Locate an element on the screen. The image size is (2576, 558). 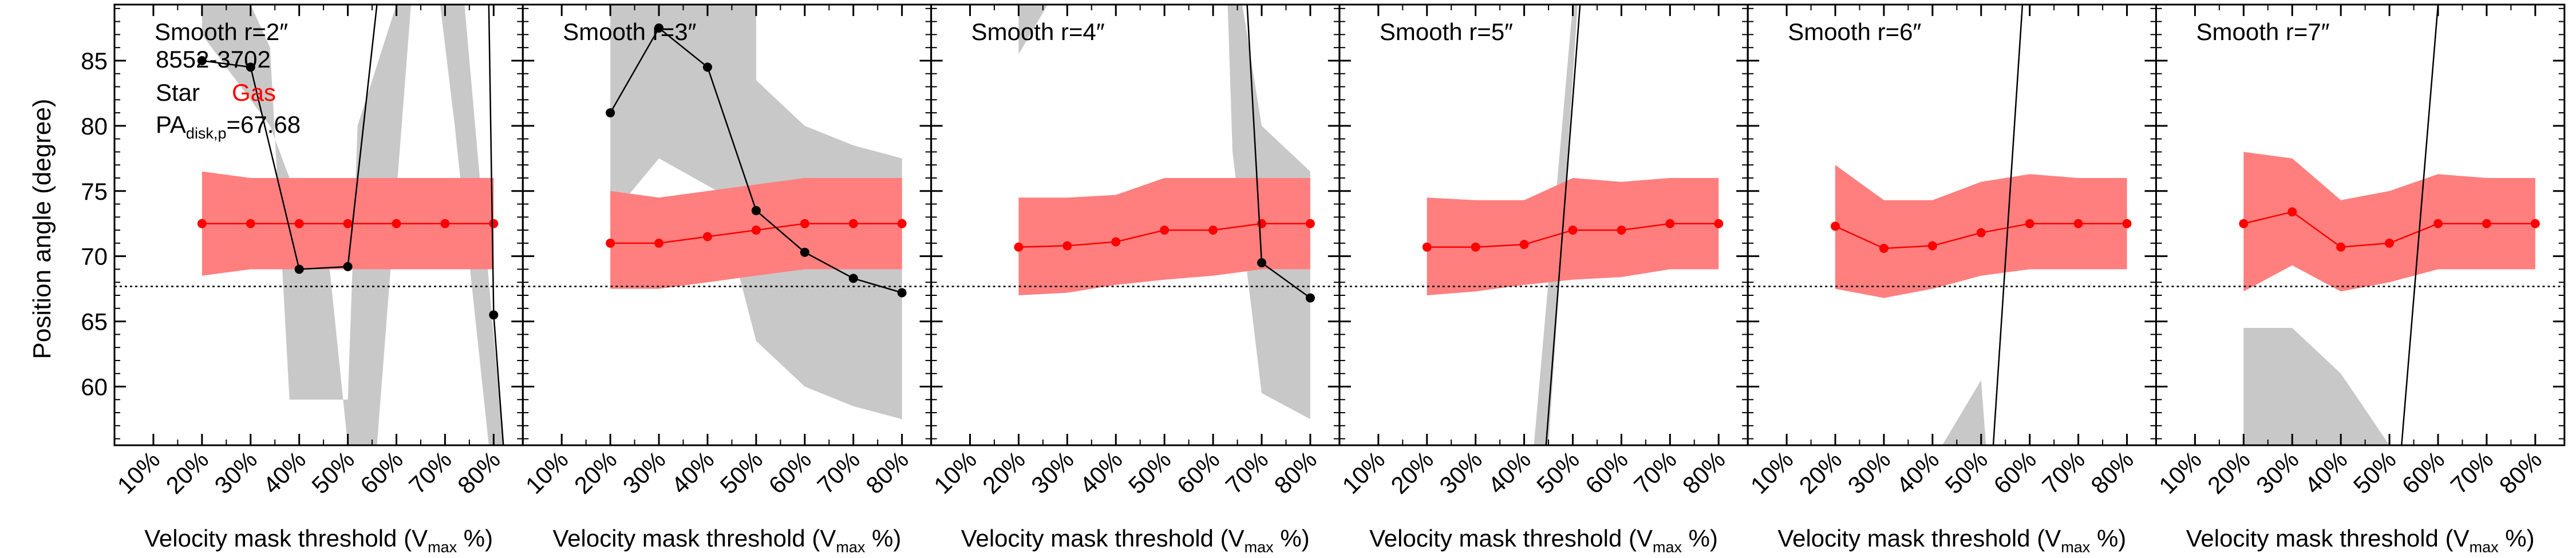
panel-title: Smooth r=6″ is located at coordinates (1854, 31).